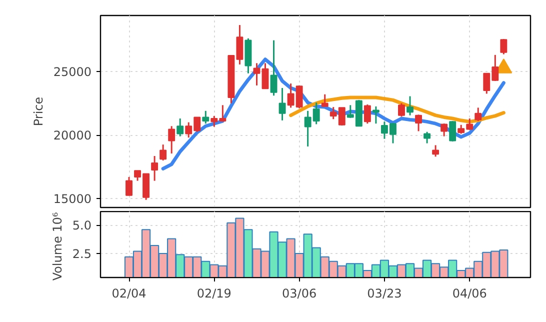 The width and height of the screenshot is (546, 322). What do you see at coordinates (384, 293) in the screenshot?
I see `x-tick-label: 03/23` at bounding box center [384, 293].